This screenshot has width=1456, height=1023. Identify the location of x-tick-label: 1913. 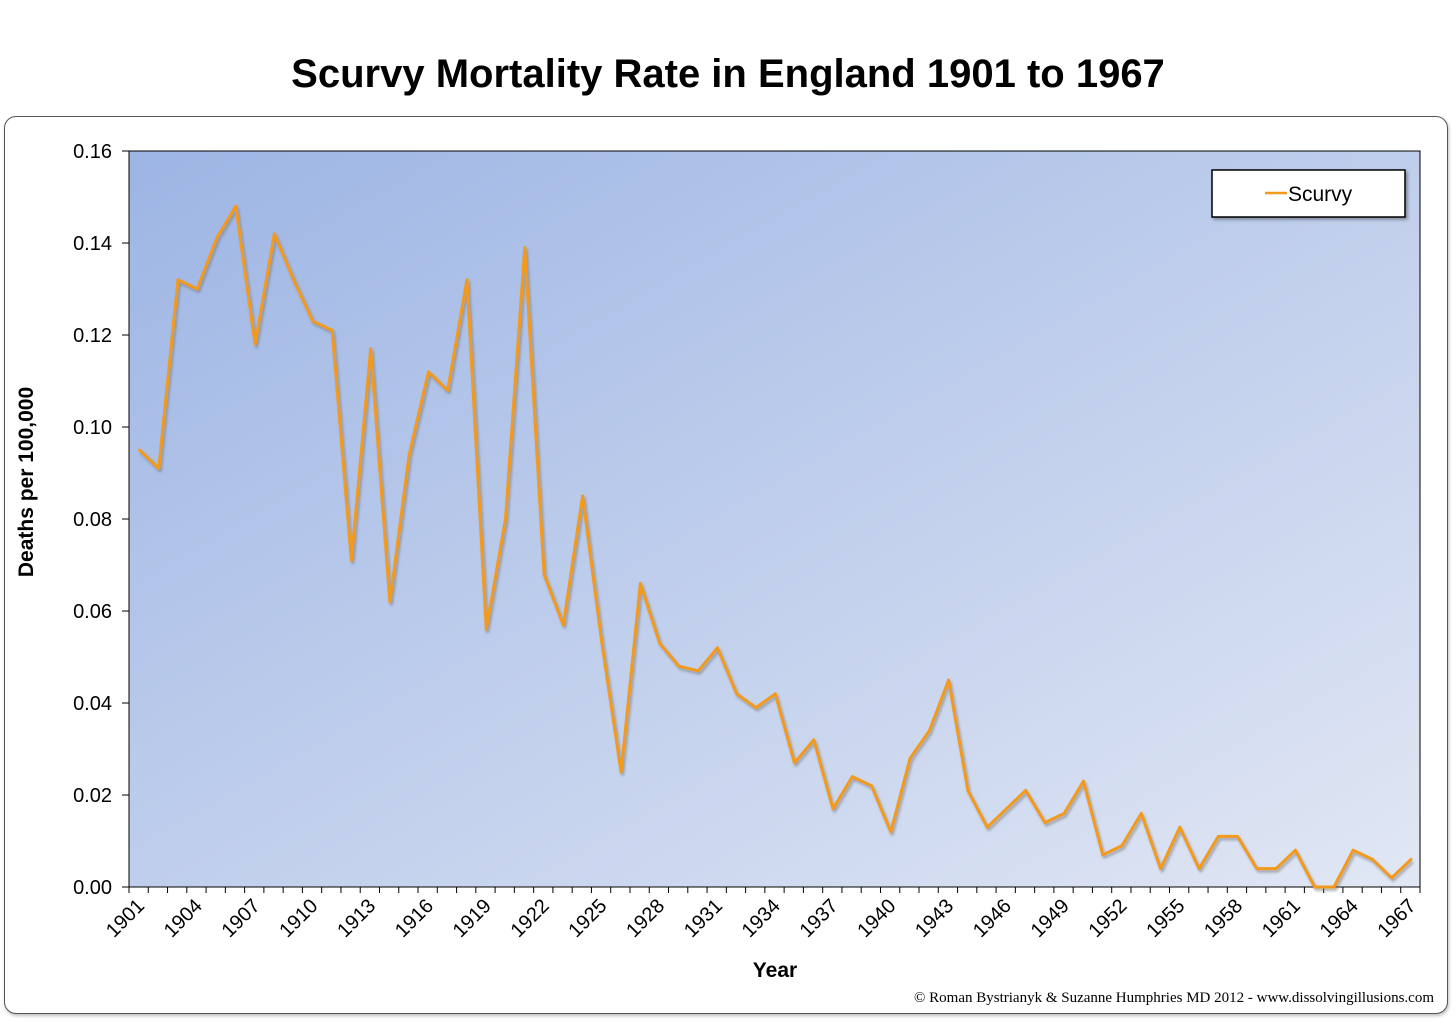
(356, 918).